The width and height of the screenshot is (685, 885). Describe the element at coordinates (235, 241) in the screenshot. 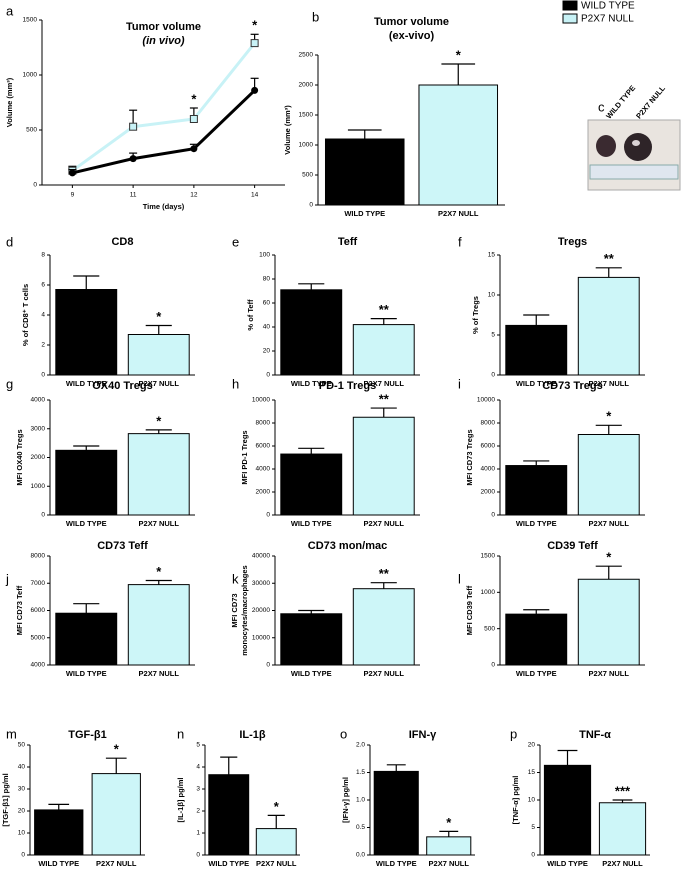

I see `panel-letter: e` at that location.